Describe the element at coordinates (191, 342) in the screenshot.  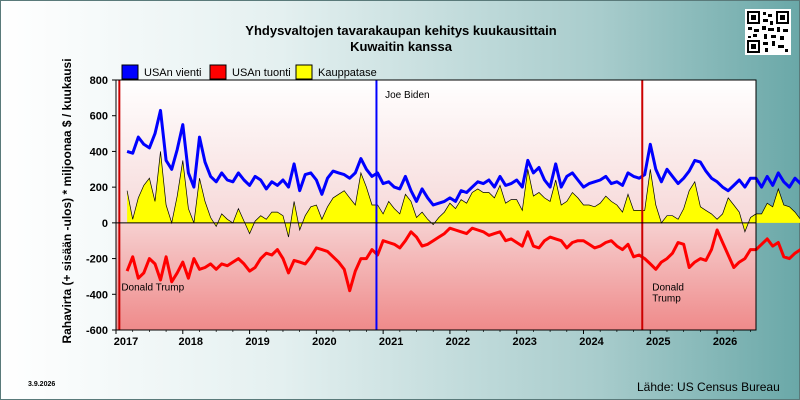
I see `x-tick-label: 2018` at that location.